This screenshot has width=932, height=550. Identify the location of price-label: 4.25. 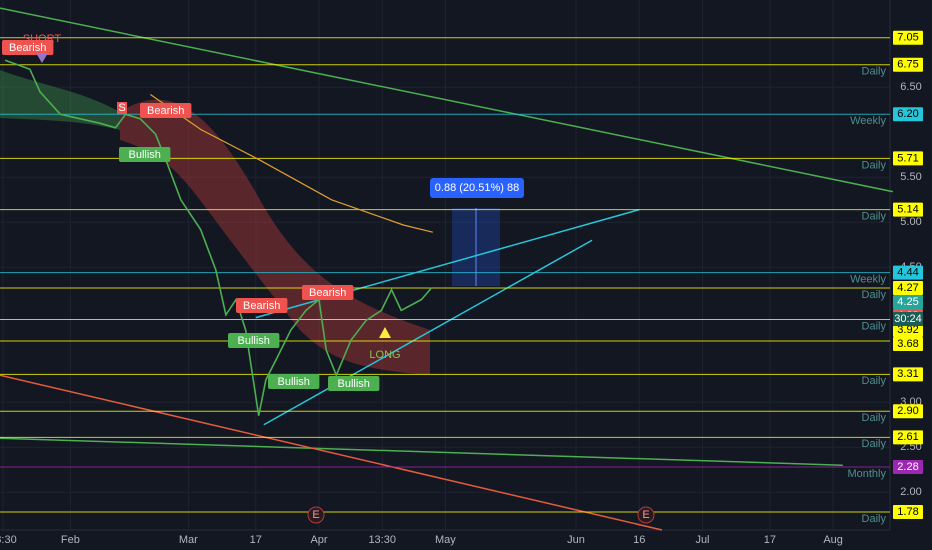
(907, 302).